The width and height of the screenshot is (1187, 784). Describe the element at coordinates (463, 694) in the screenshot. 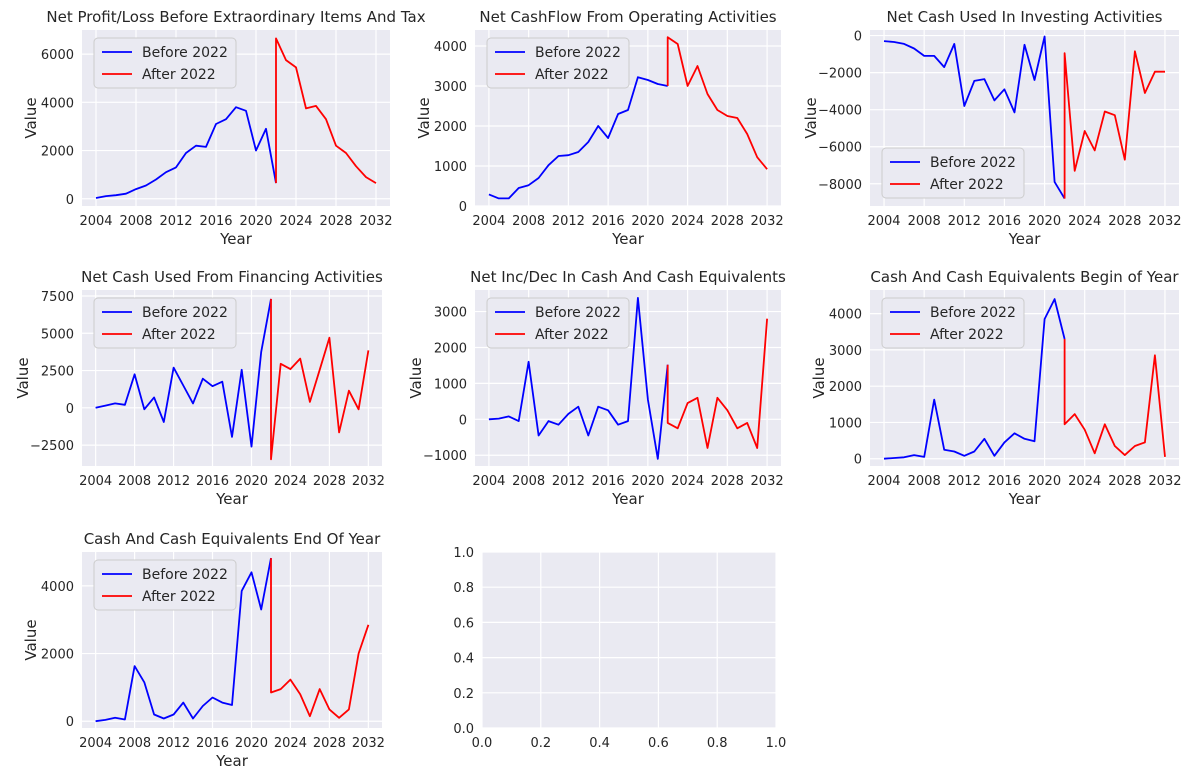

I see `y-tick-label: 0.2` at that location.